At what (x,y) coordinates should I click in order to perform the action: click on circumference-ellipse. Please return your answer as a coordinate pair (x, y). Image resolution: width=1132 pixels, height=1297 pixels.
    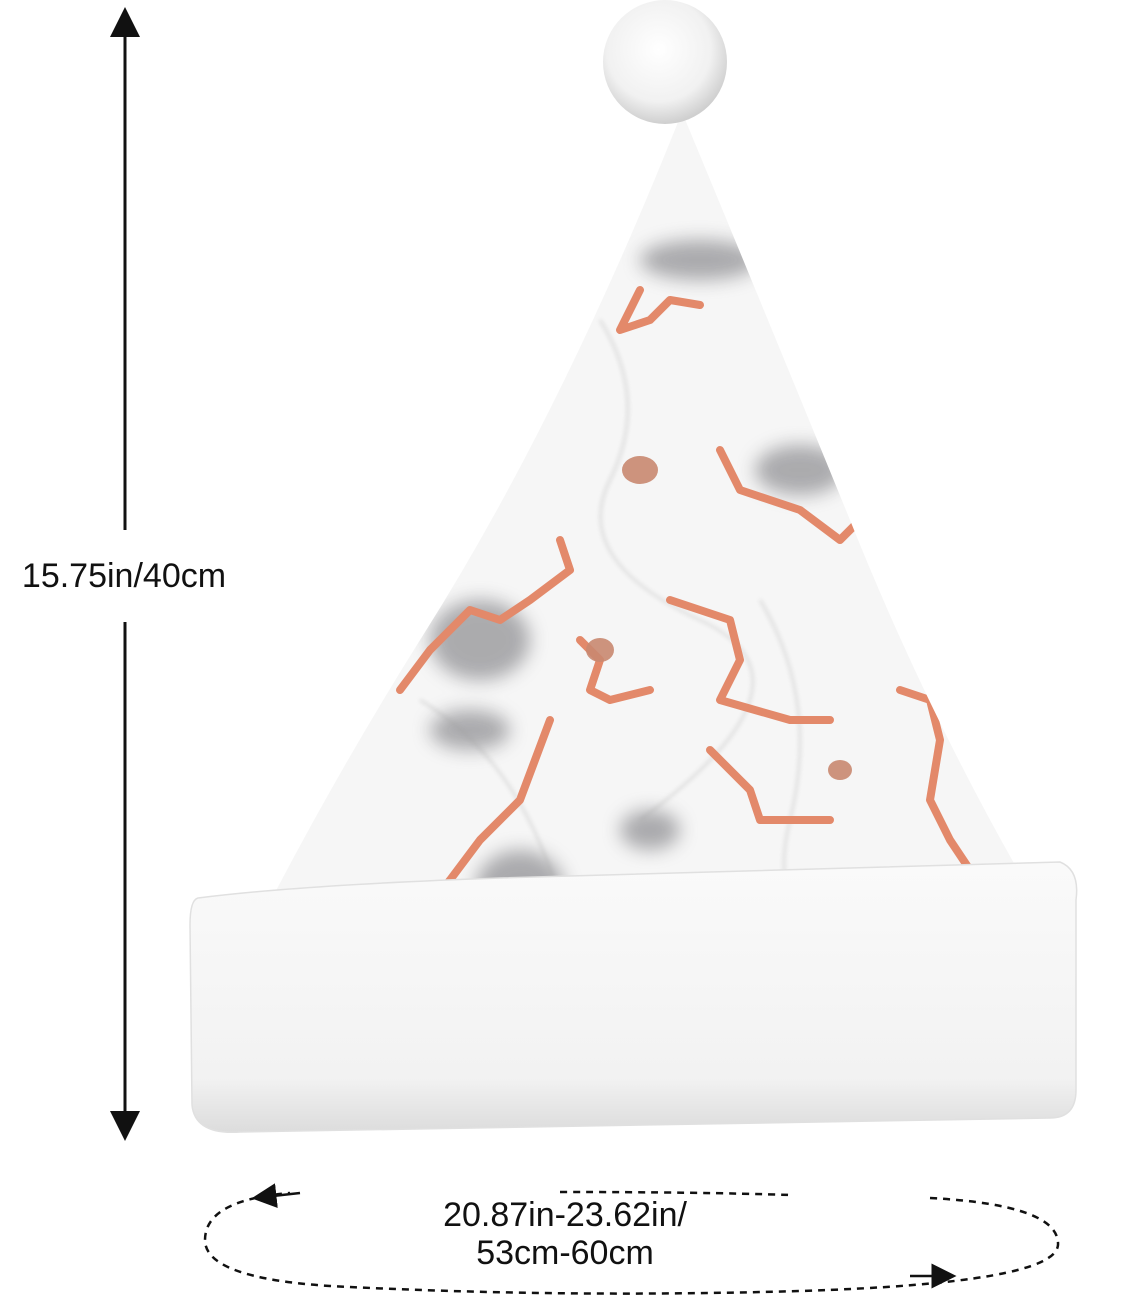
    Looking at the image, I should click on (631, 1242).